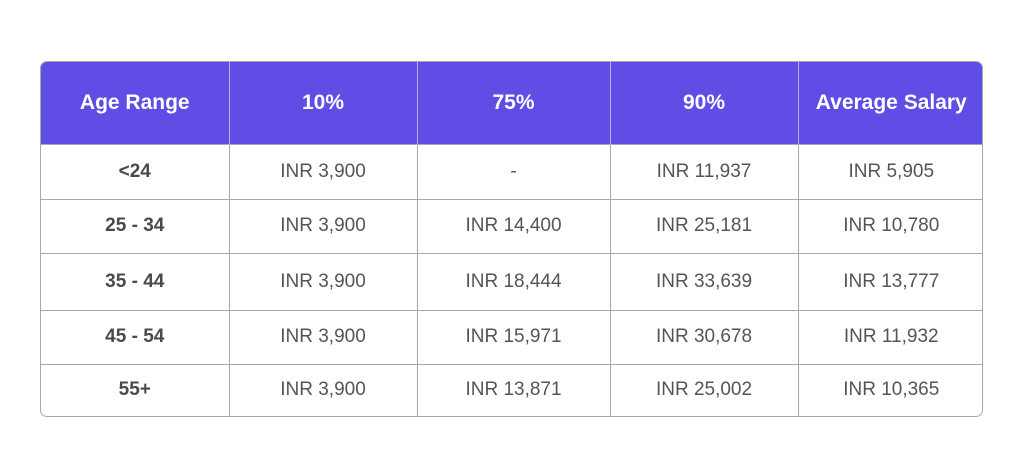  Describe the element at coordinates (891, 336) in the screenshot. I see `cell-average-salary: INR 11,932` at that location.